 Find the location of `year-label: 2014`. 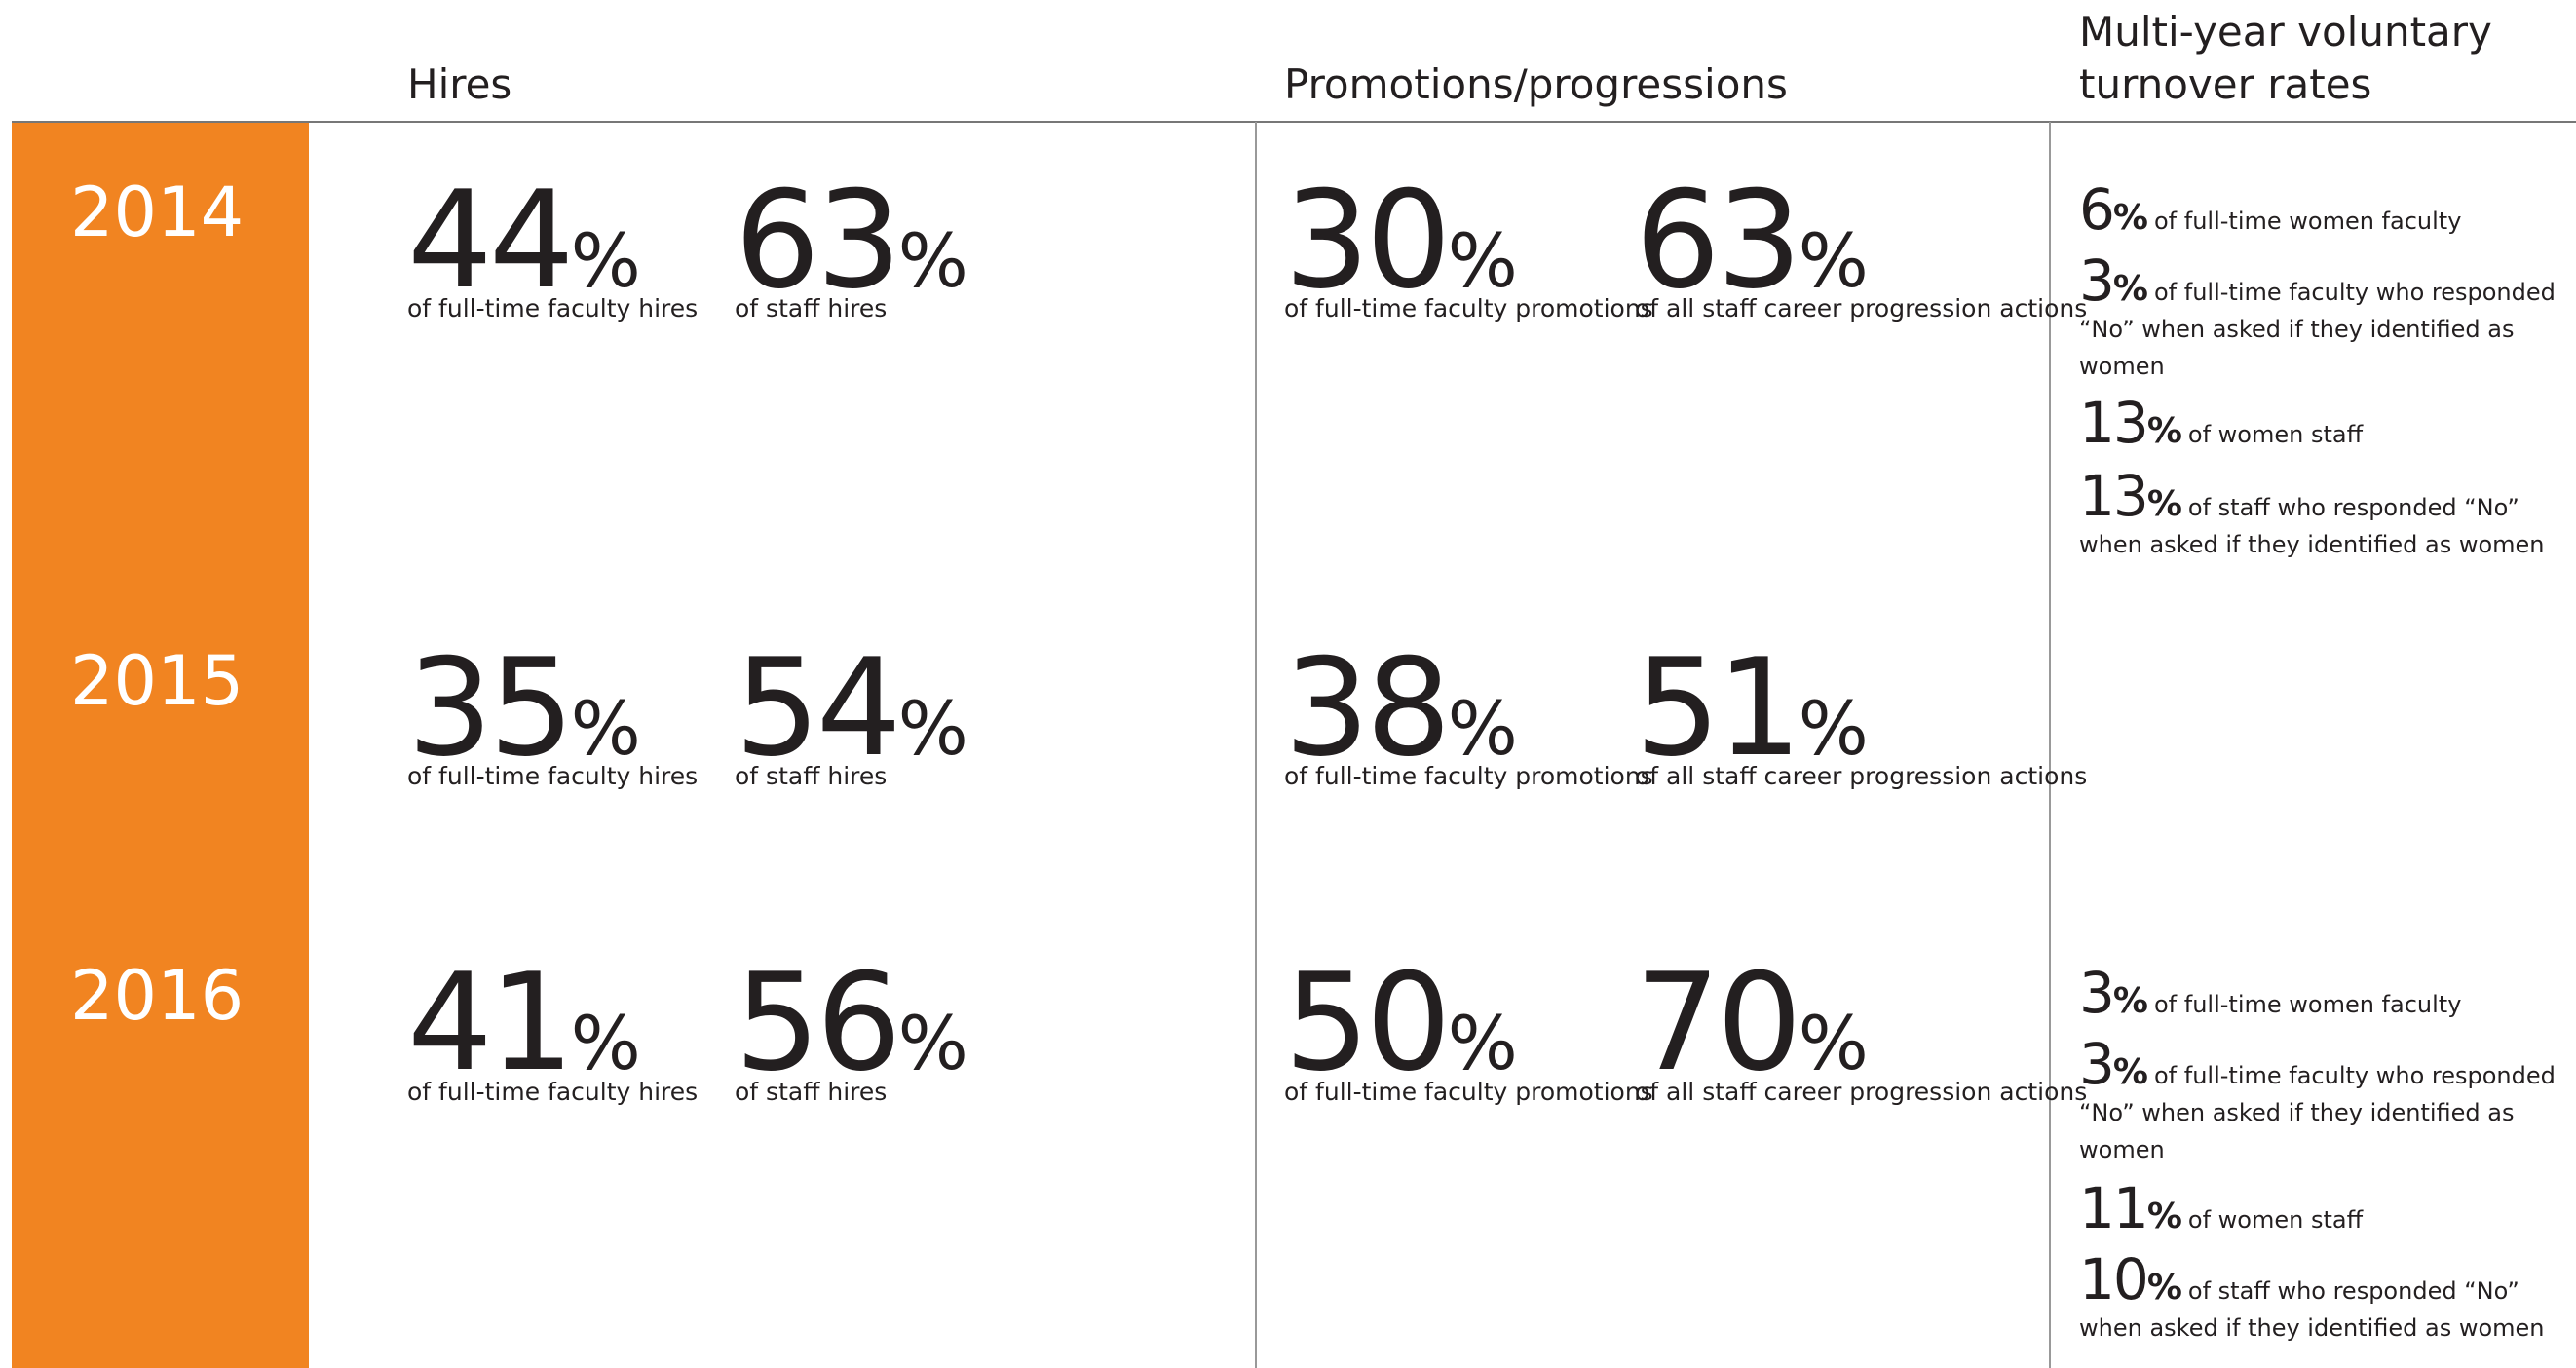

year-label: 2014 is located at coordinates (157, 212).